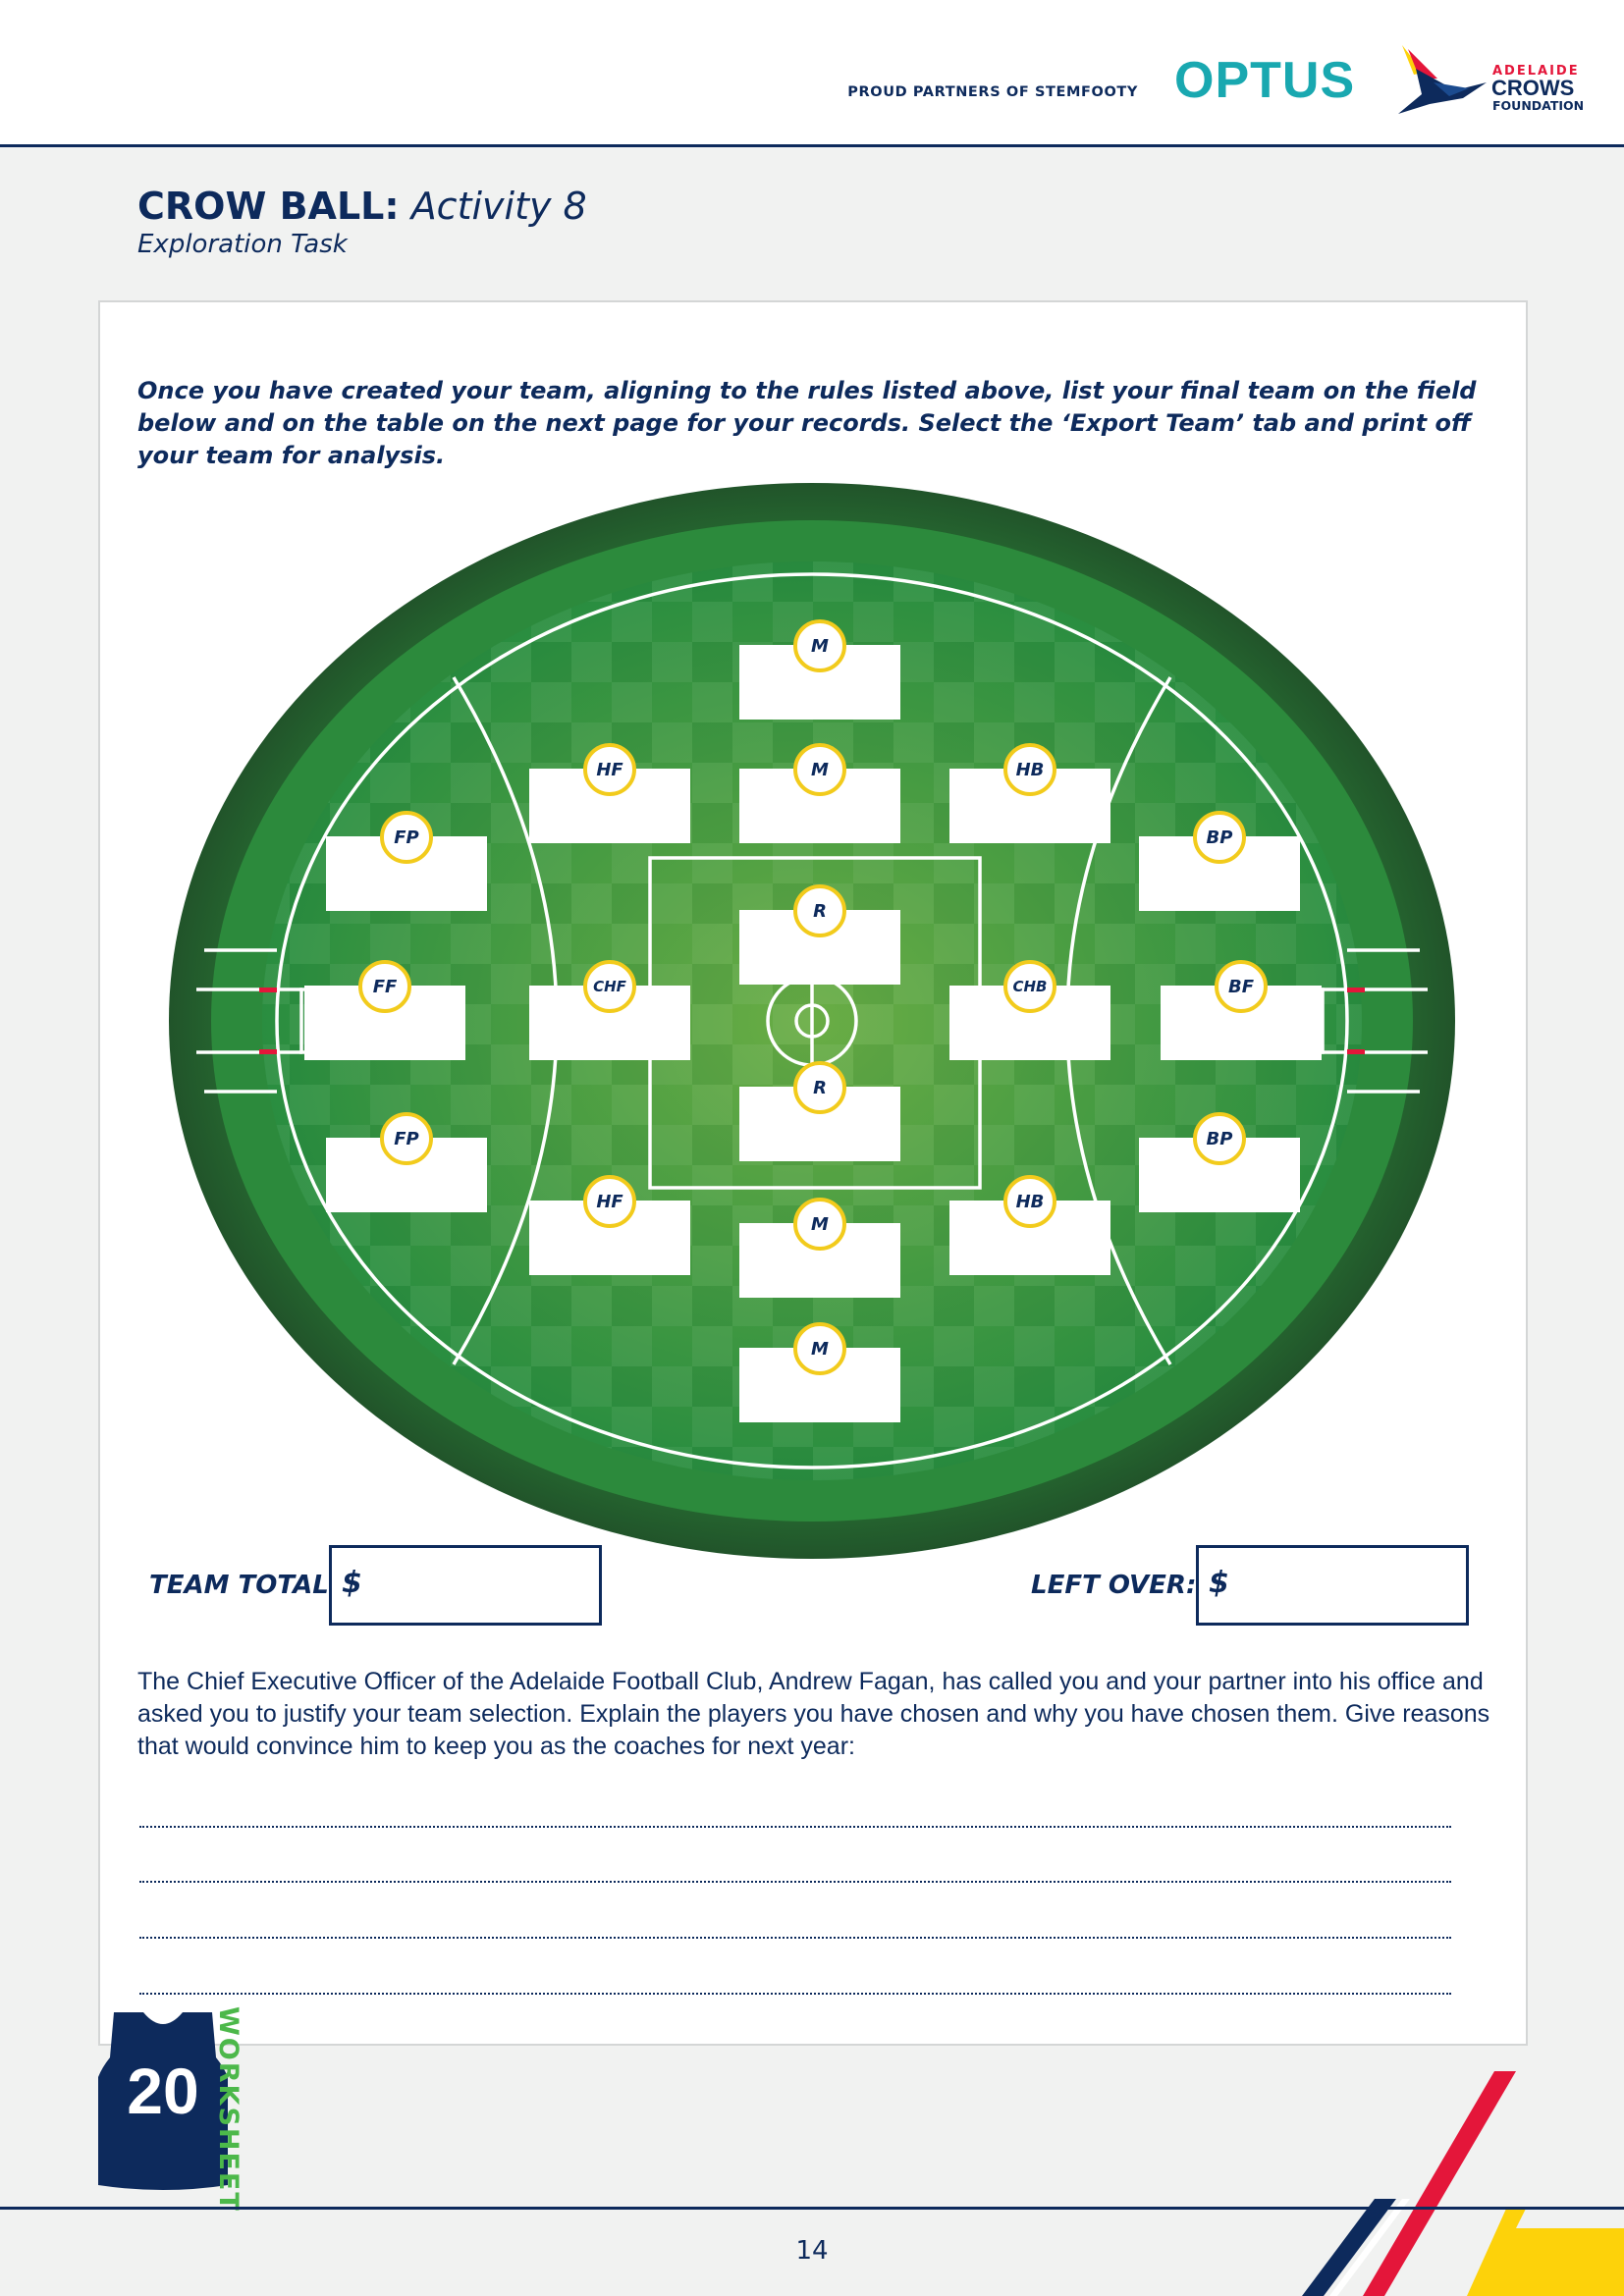  I want to click on left-over-currency: $, so click(1219, 1583).